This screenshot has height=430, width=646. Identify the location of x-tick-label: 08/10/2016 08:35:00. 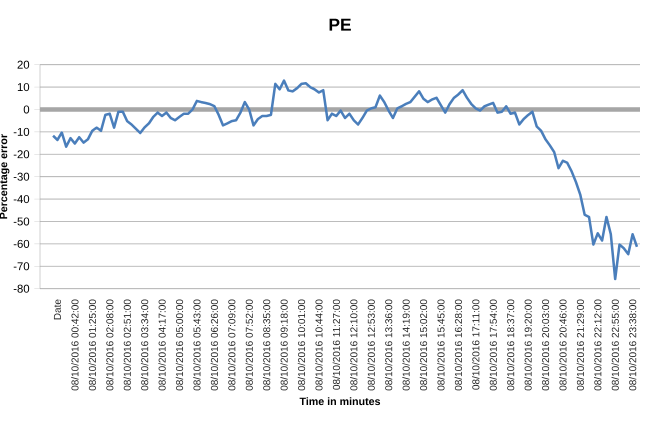
(266, 344).